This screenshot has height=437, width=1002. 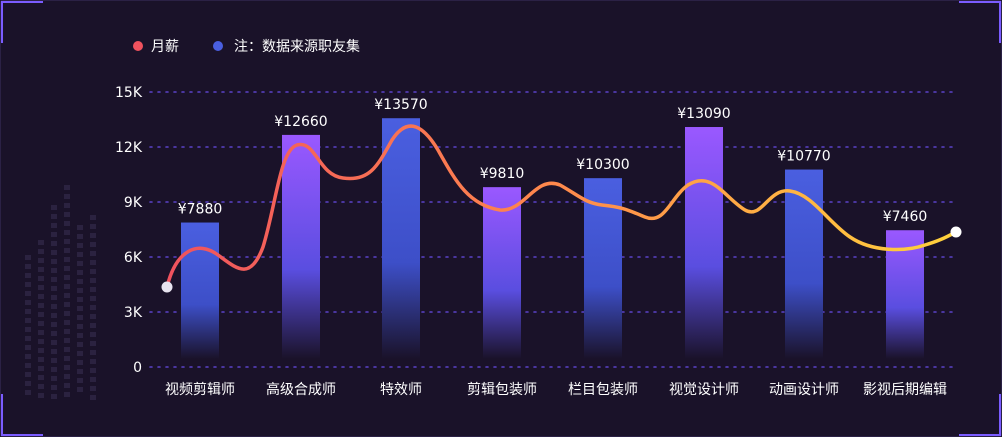 I want to click on y-tick-label: 12K, so click(x=129, y=148).